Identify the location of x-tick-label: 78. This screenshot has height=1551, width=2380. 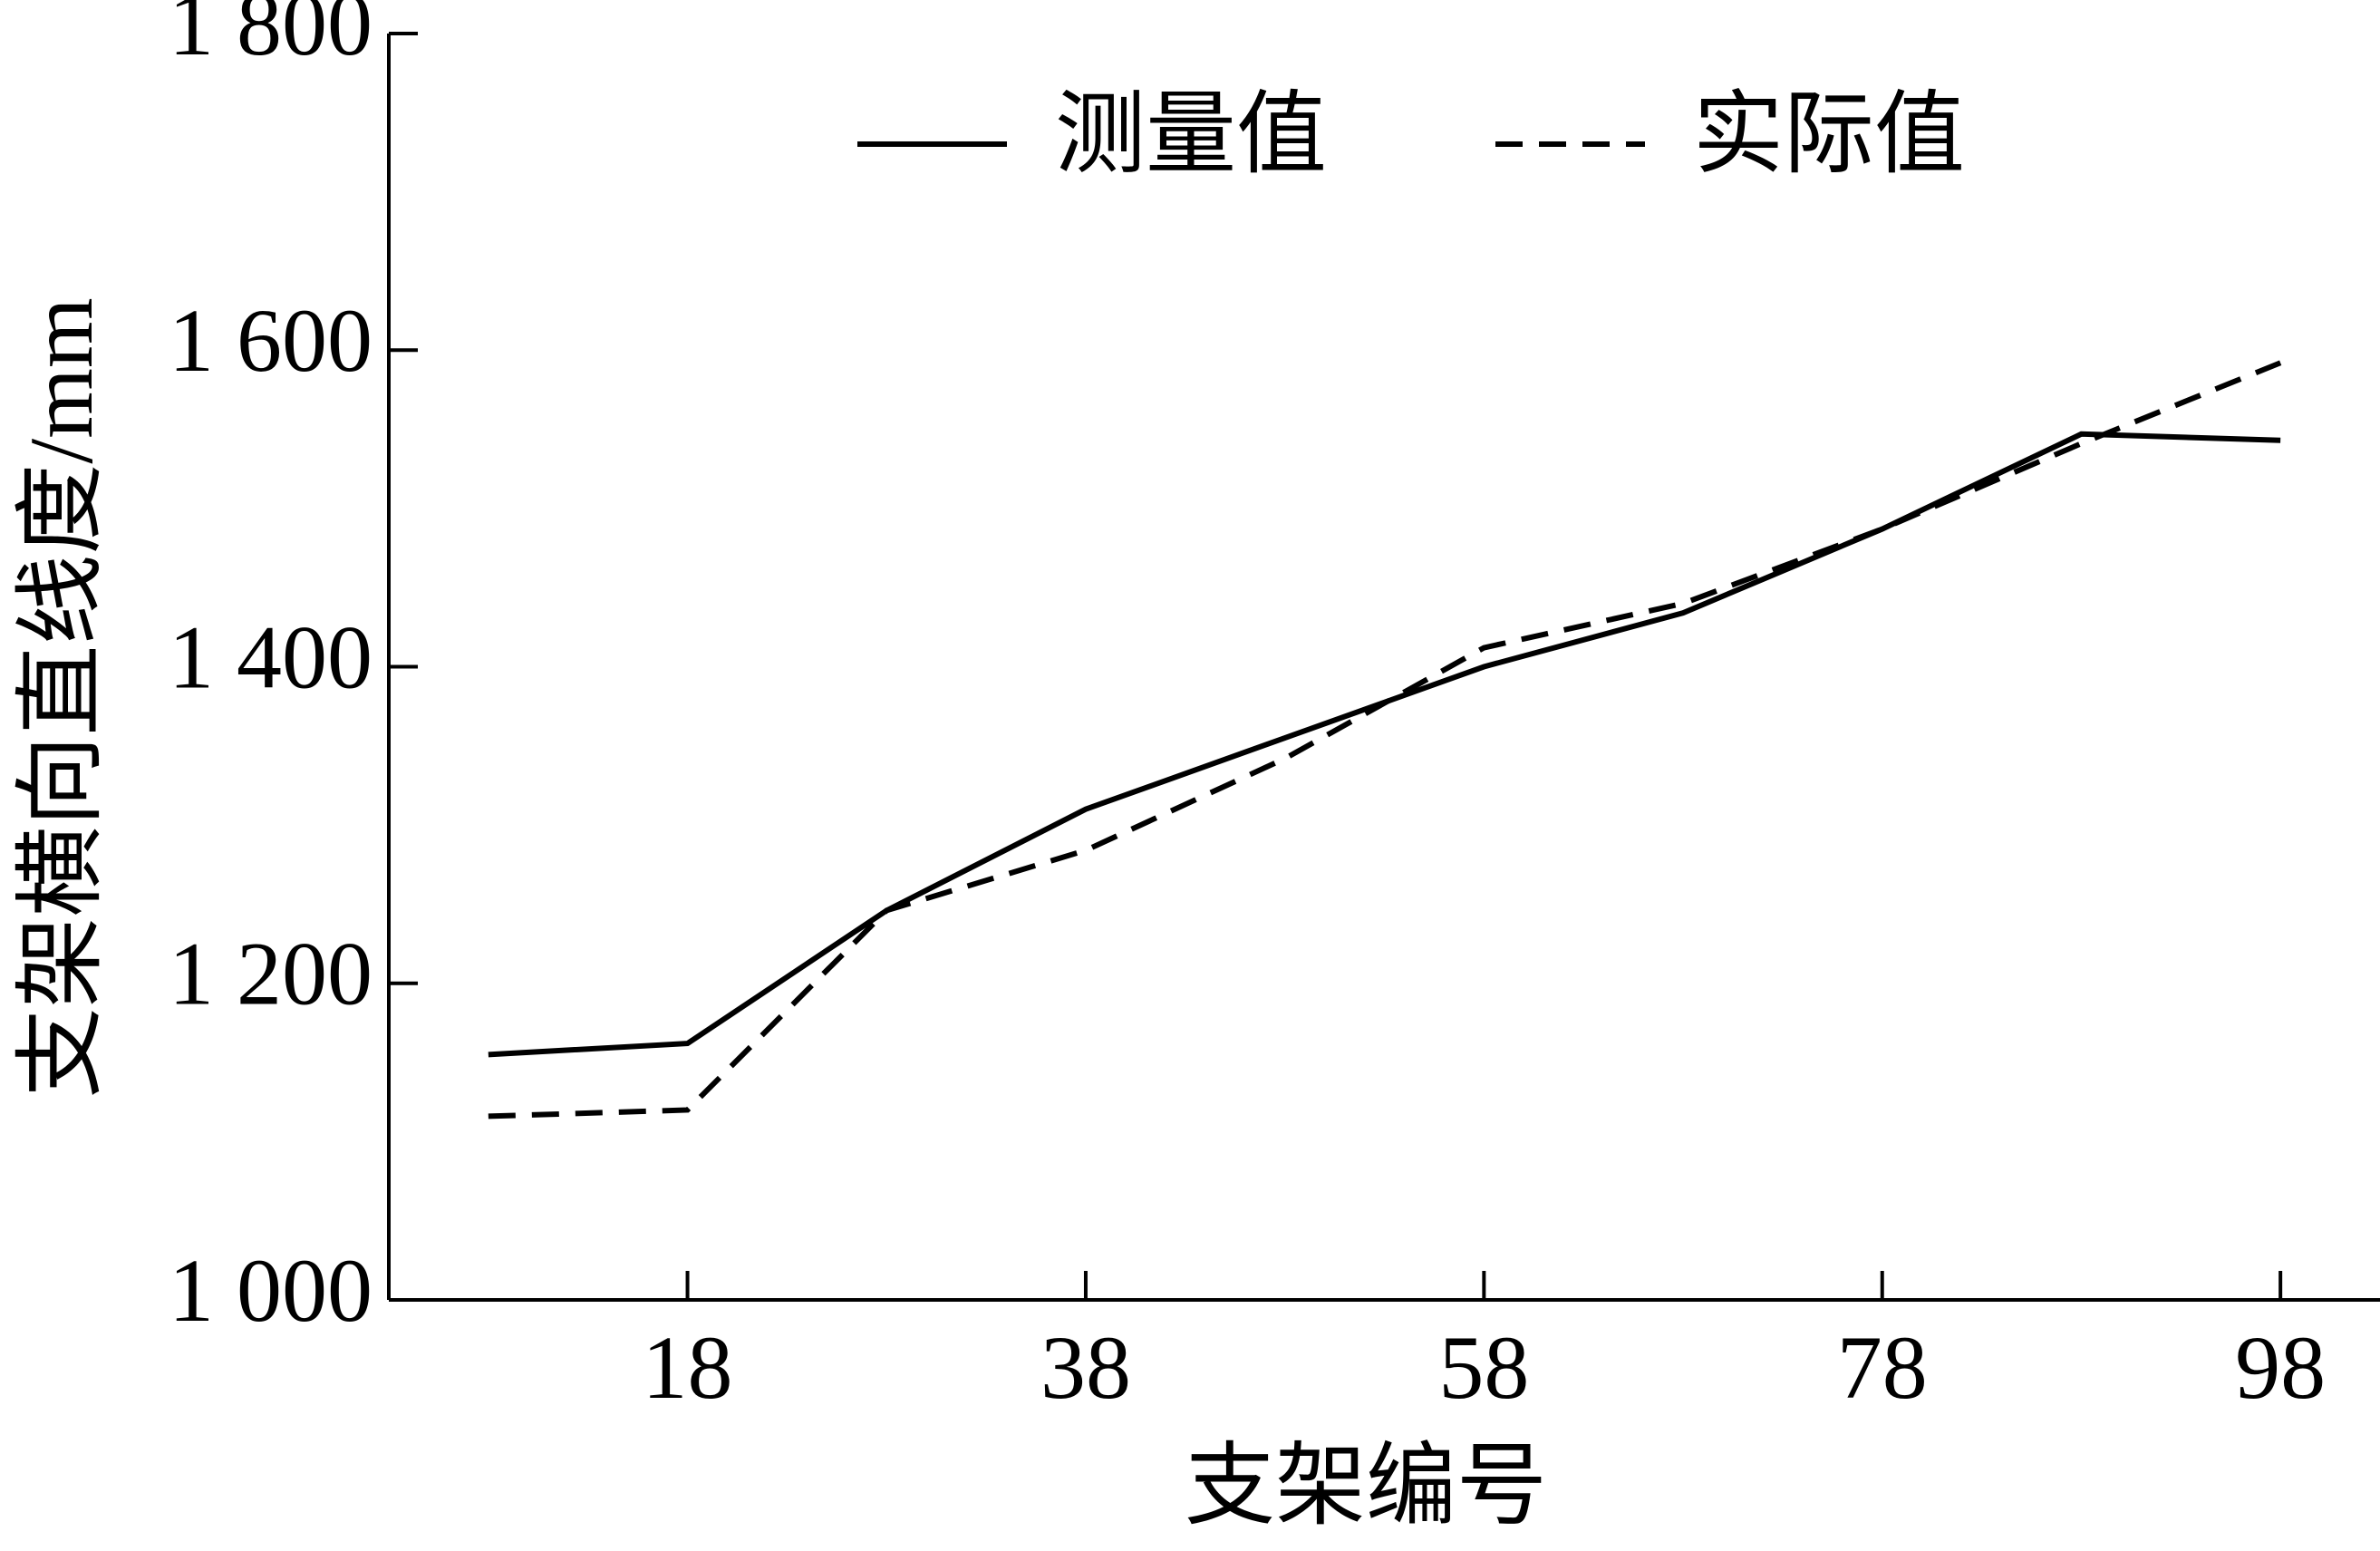
(1883, 1367).